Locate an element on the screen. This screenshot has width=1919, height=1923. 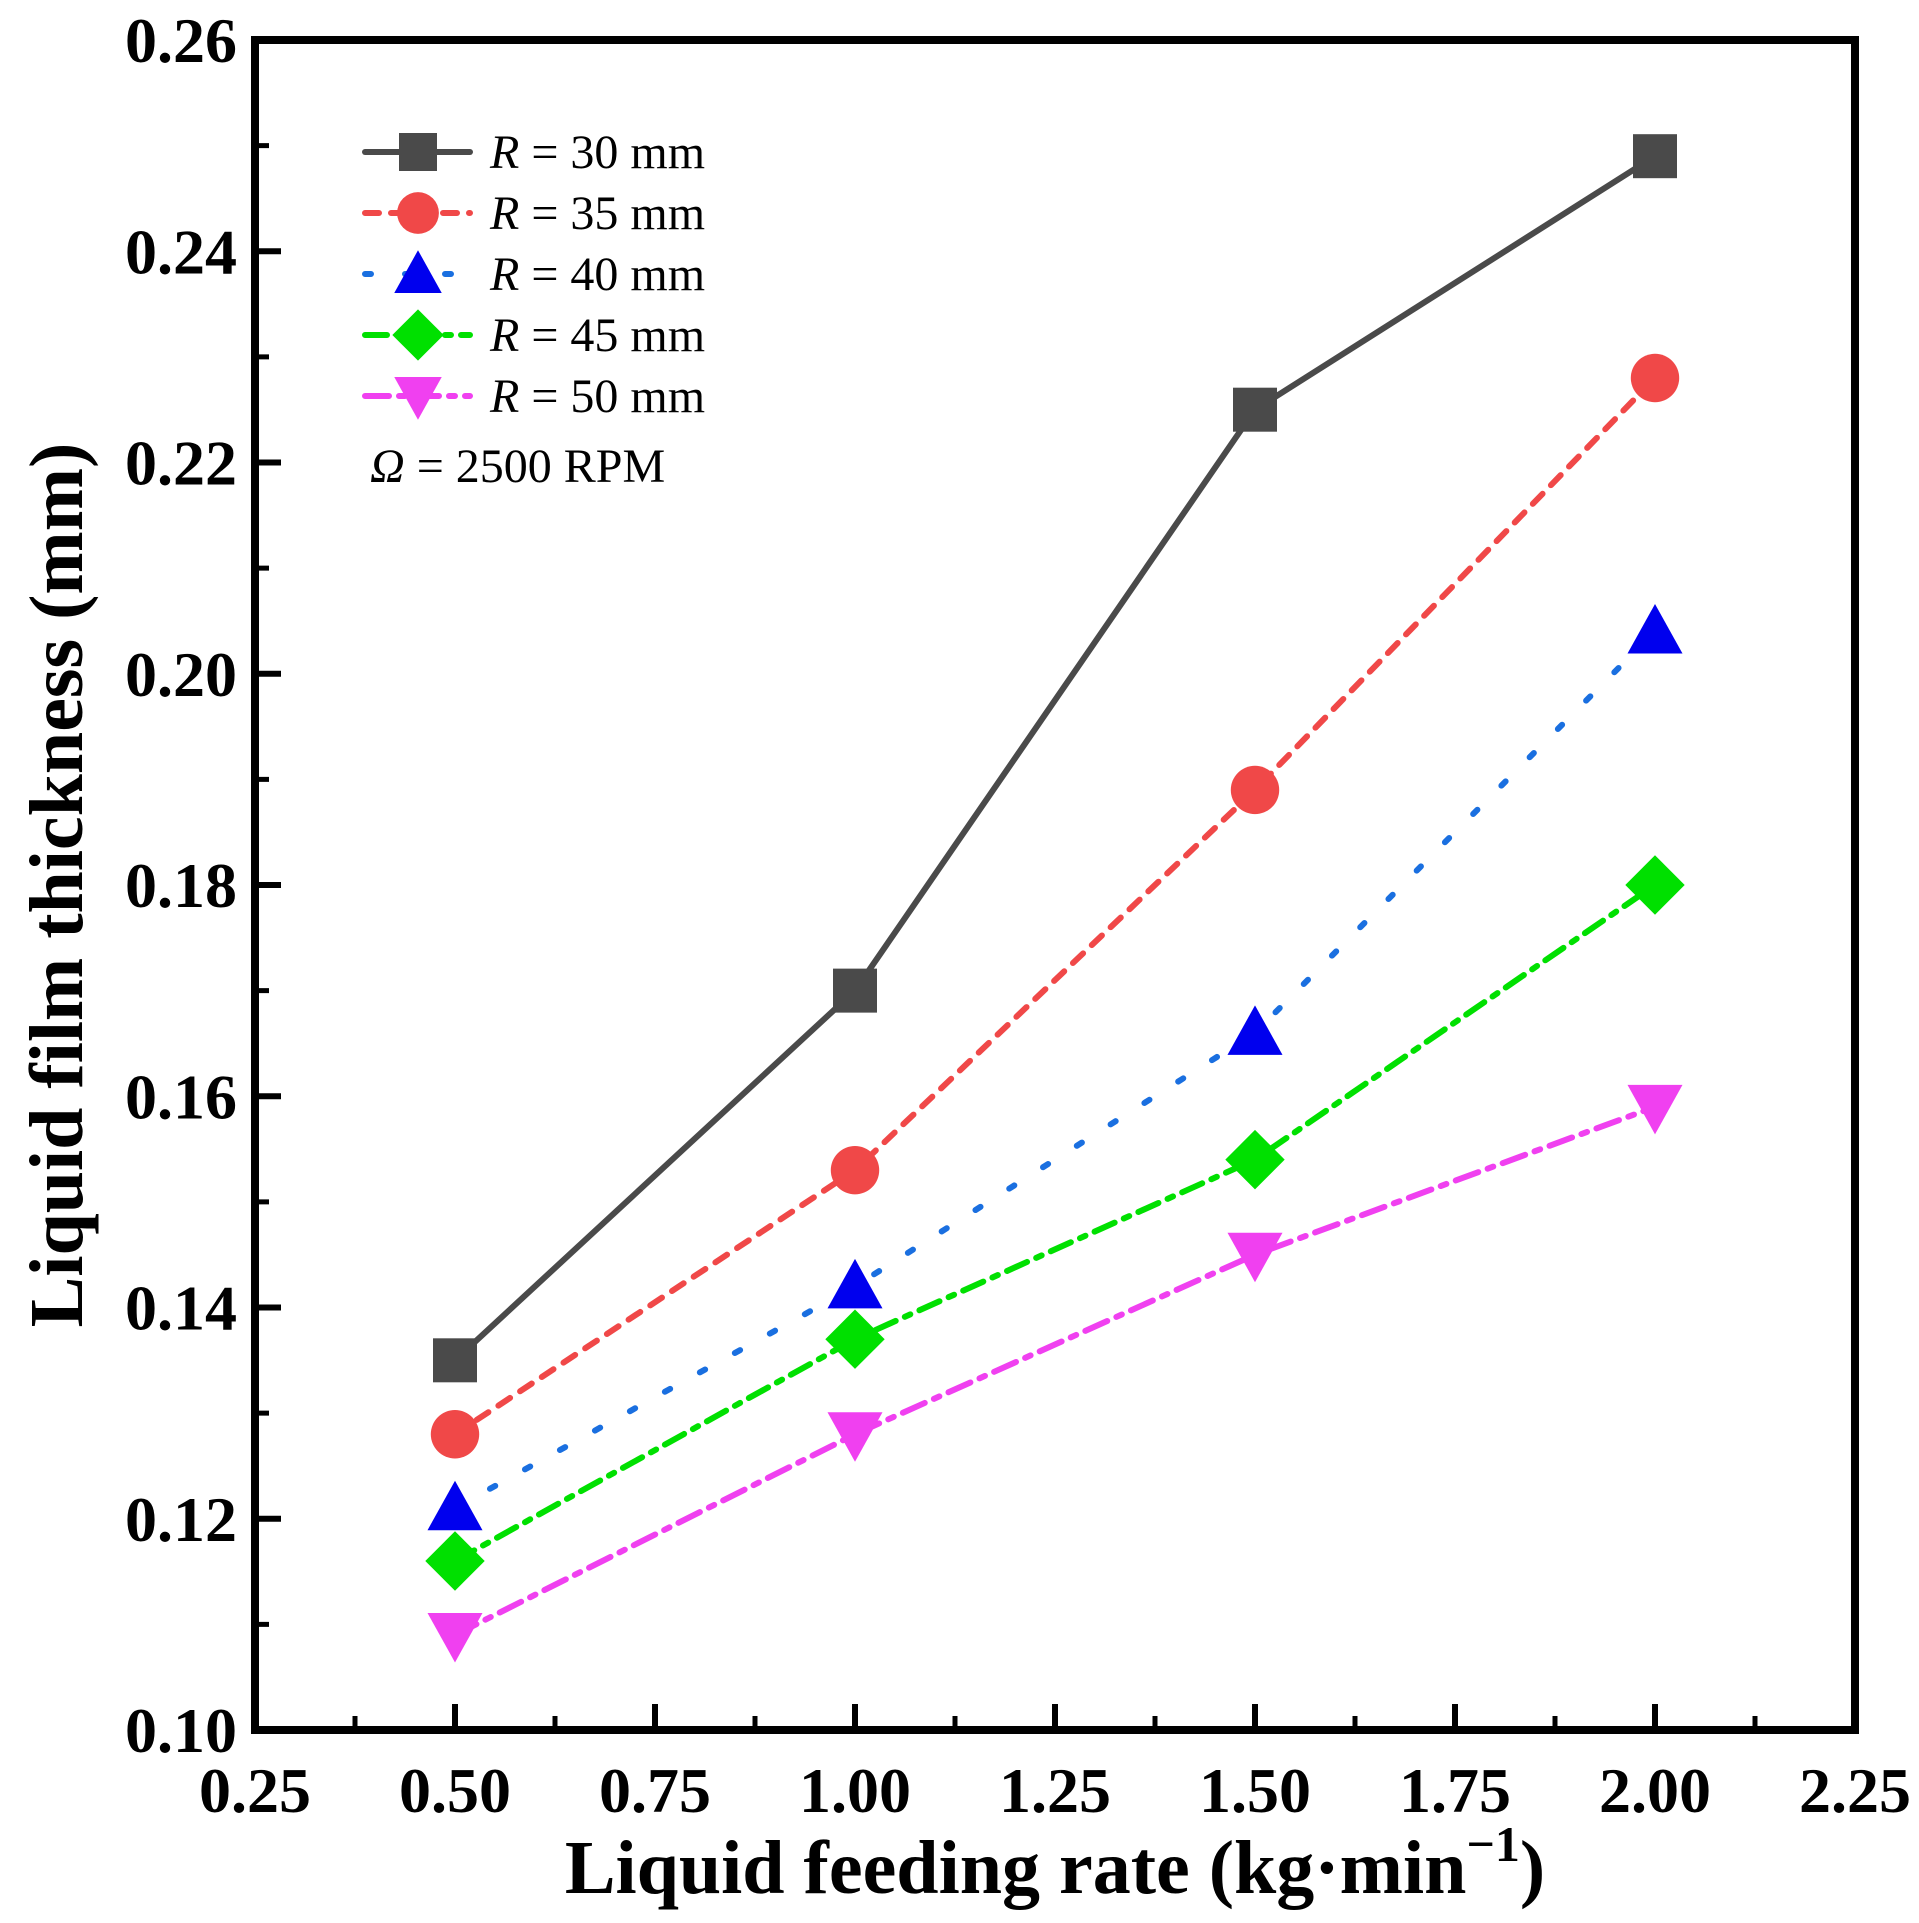
legend-marker-square is located at coordinates (418, 152).